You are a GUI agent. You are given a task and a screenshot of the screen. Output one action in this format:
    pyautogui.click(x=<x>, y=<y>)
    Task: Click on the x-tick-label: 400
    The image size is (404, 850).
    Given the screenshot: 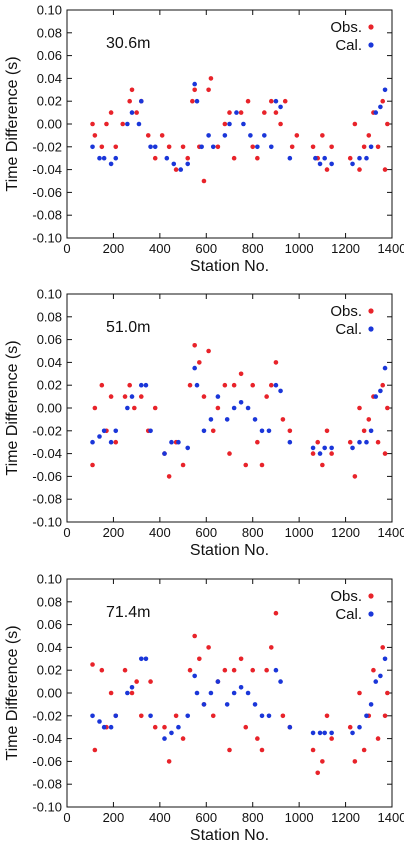 What is the action you would take?
    pyautogui.click(x=160, y=817)
    